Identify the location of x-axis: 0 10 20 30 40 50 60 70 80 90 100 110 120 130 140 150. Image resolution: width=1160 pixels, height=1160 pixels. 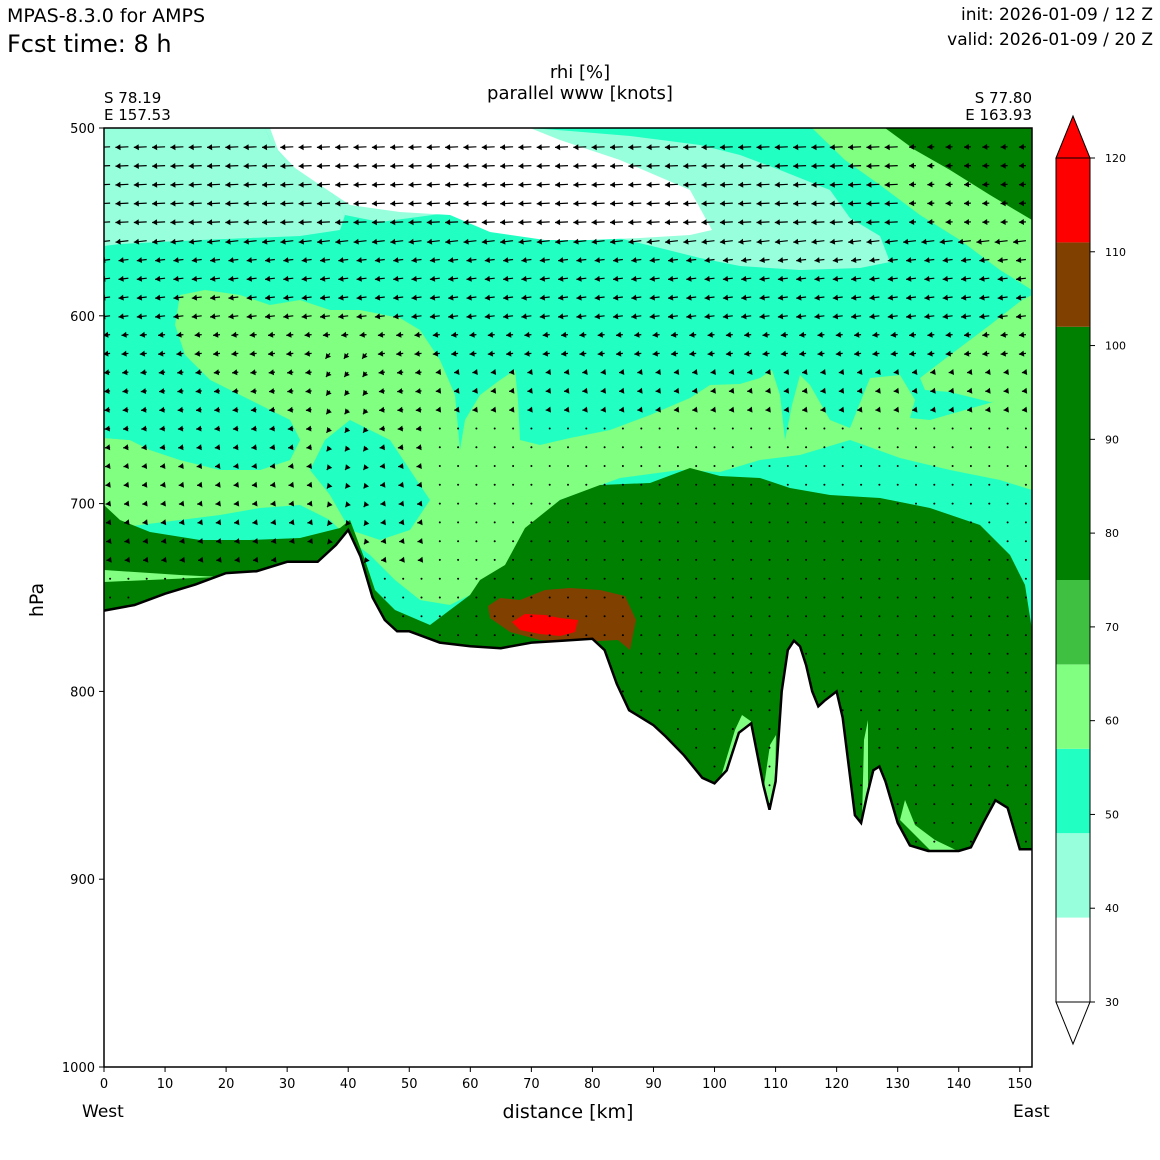
(566, 1079).